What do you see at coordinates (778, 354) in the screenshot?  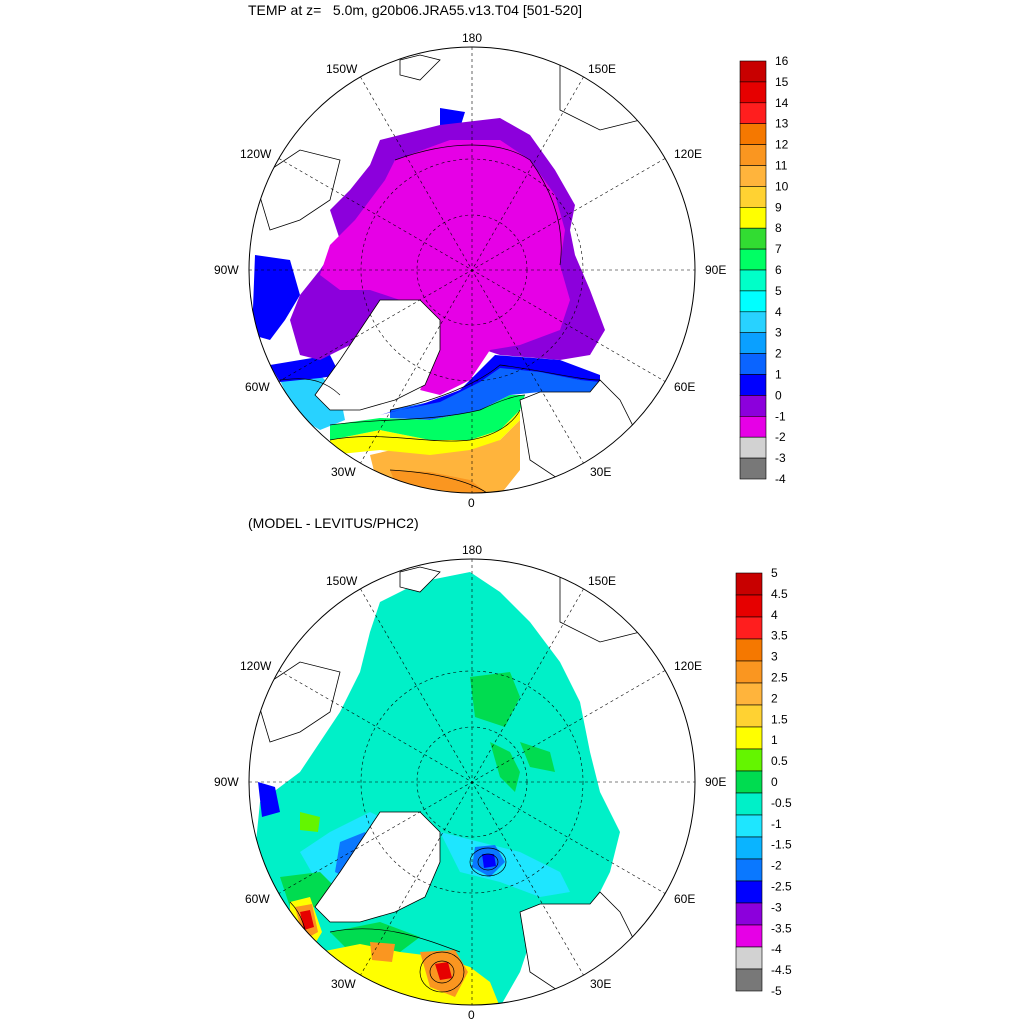 I see `temperature-colorbar-tick-label: 2` at bounding box center [778, 354].